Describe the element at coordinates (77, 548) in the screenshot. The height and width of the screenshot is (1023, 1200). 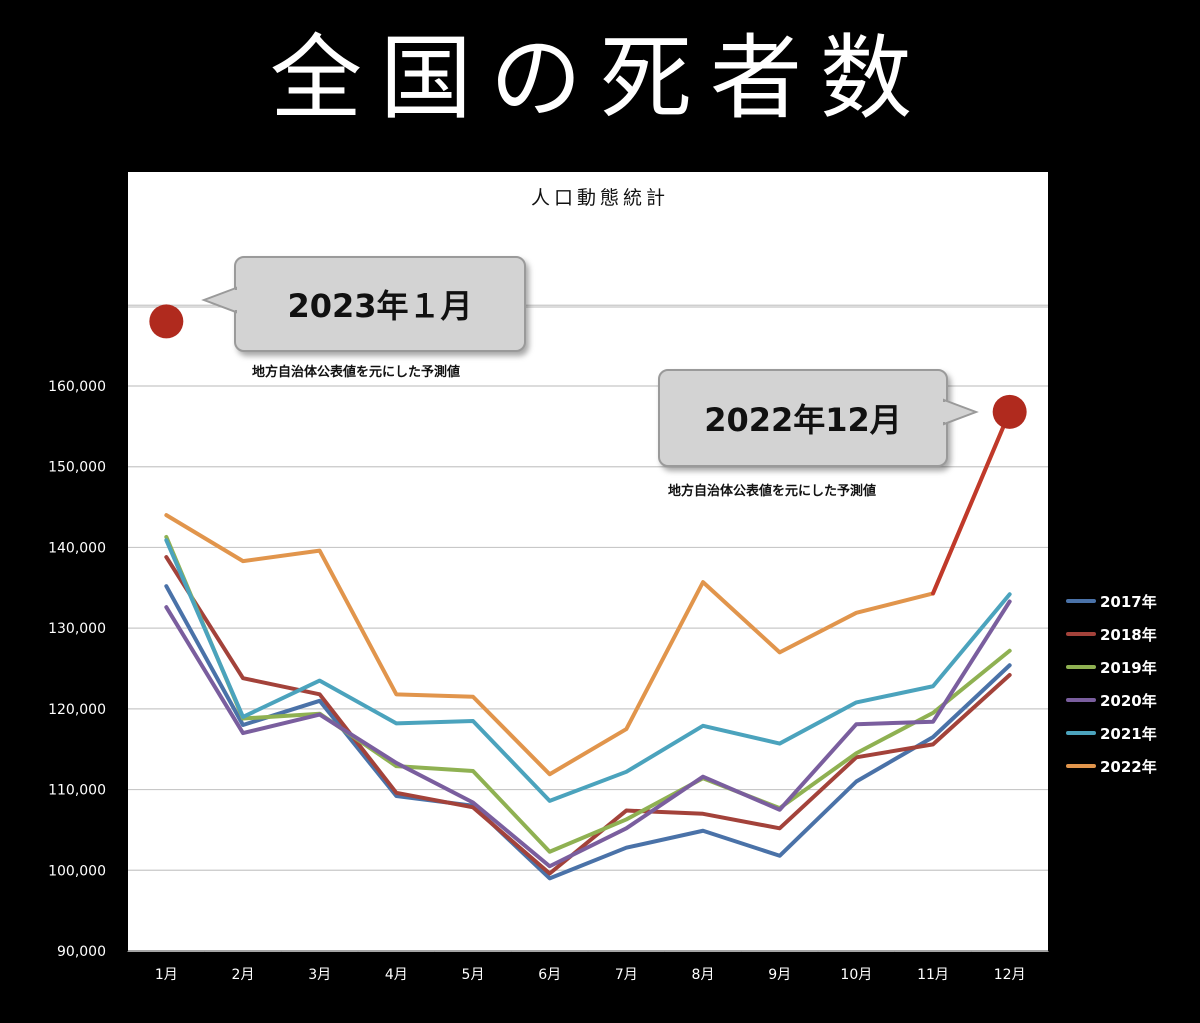
I see `y-tick-label: 140,000` at that location.